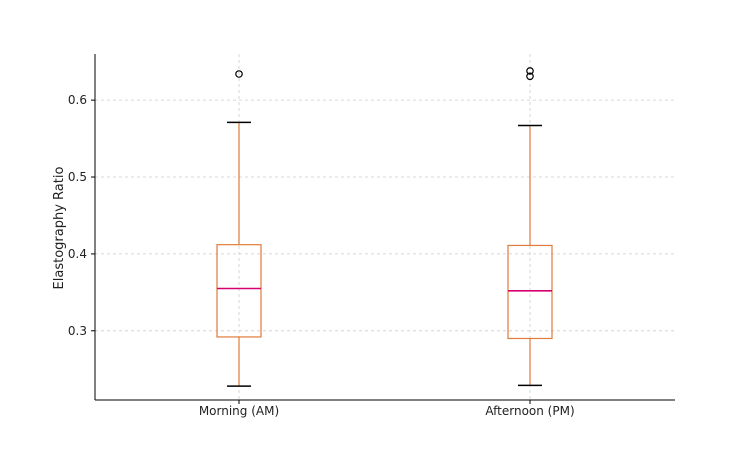  I want to click on x-tick-label: Afternoon (PM), so click(529, 411).